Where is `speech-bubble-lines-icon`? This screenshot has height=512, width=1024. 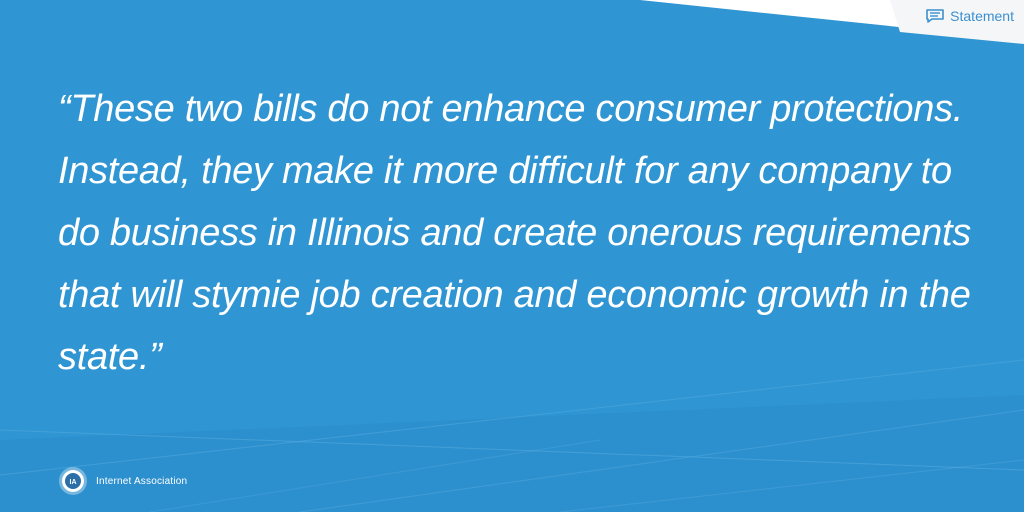
speech-bubble-lines-icon is located at coordinates (935, 16).